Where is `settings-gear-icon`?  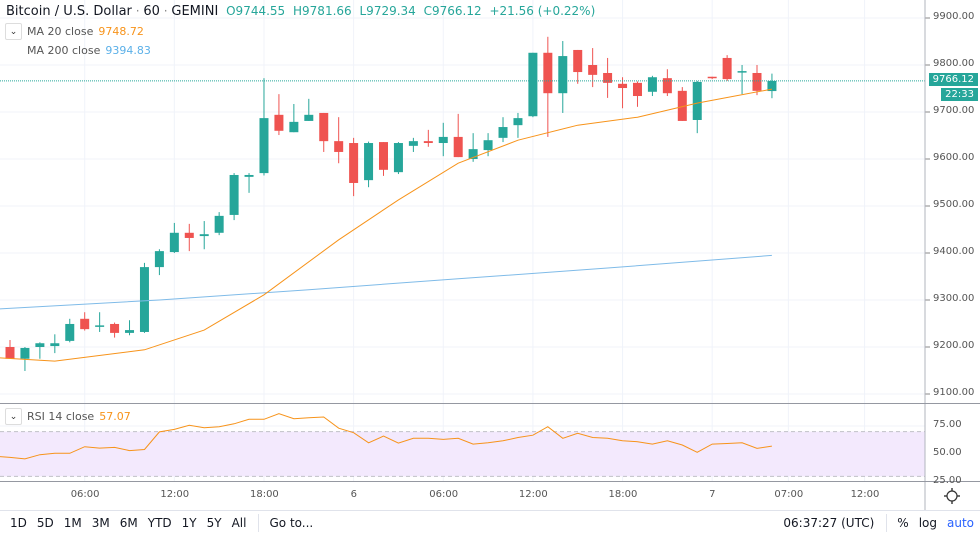 settings-gear-icon is located at coordinates (952, 496).